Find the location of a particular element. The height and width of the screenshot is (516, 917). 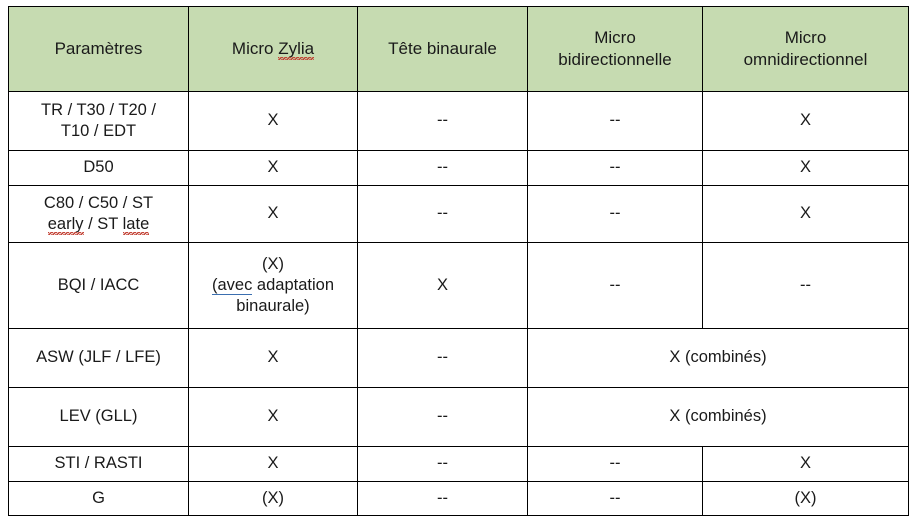

grammar-flagged-avec: (avec is located at coordinates (232, 285).